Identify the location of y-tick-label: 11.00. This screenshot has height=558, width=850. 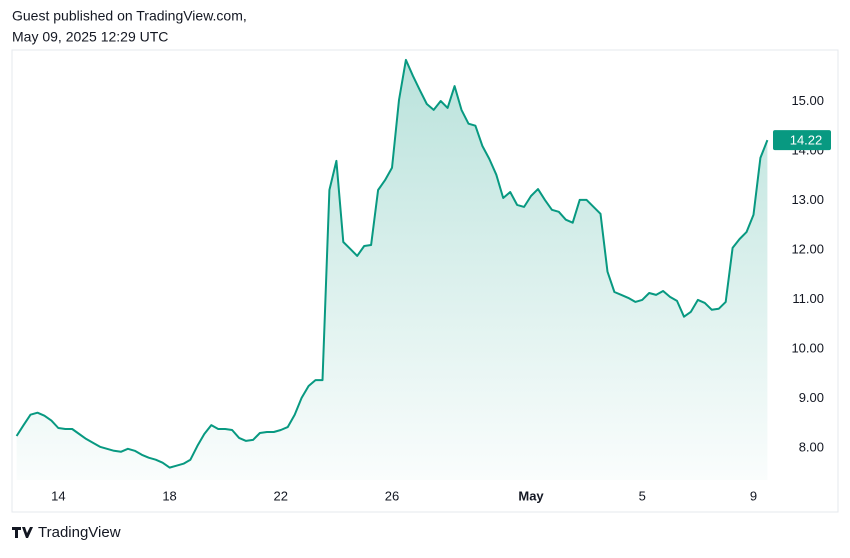
(808, 298).